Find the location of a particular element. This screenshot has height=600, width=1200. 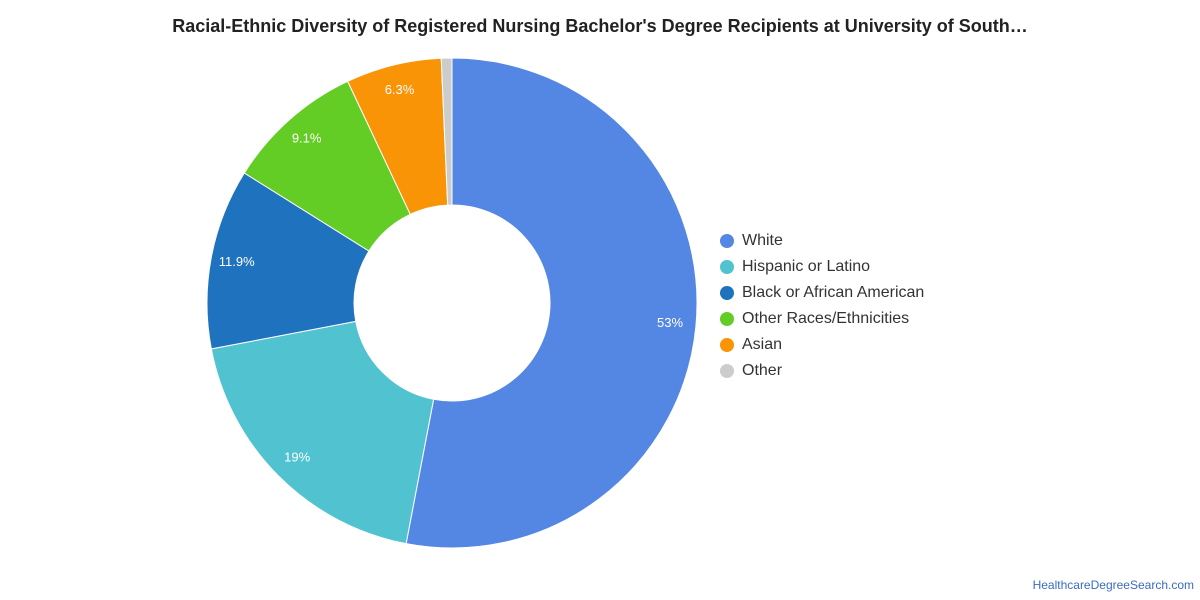

legend-item: Black or African American is located at coordinates (822, 293).